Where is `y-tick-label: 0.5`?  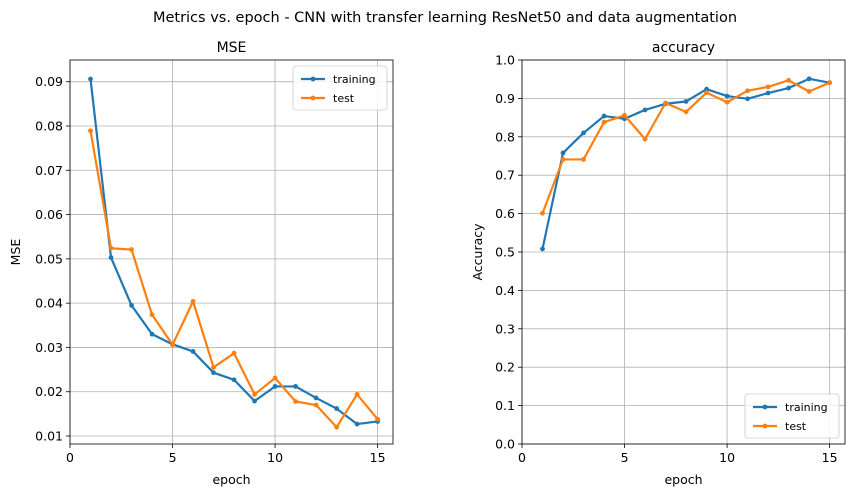 y-tick-label: 0.5 is located at coordinates (505, 252).